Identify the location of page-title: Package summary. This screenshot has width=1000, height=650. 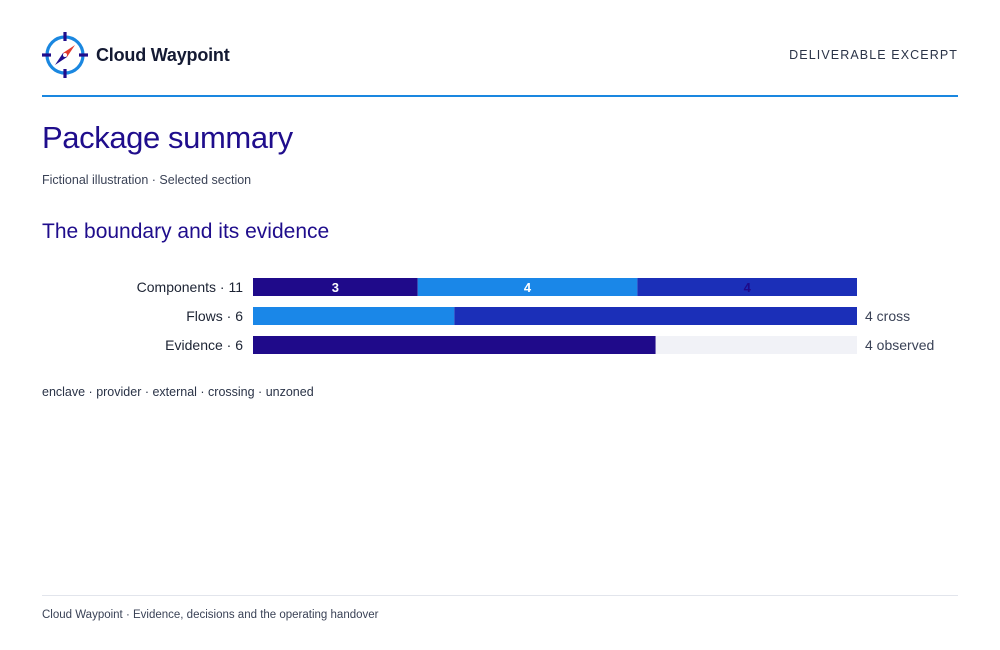
(167, 137).